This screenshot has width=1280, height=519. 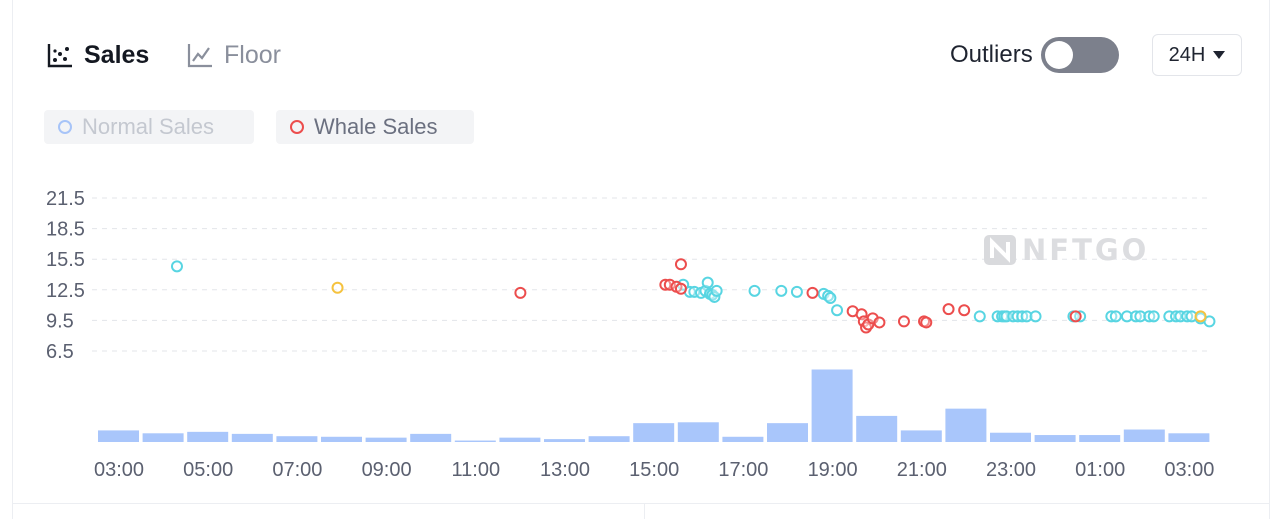 I want to click on x-tick-label: 23:00, so click(x=1011, y=470).